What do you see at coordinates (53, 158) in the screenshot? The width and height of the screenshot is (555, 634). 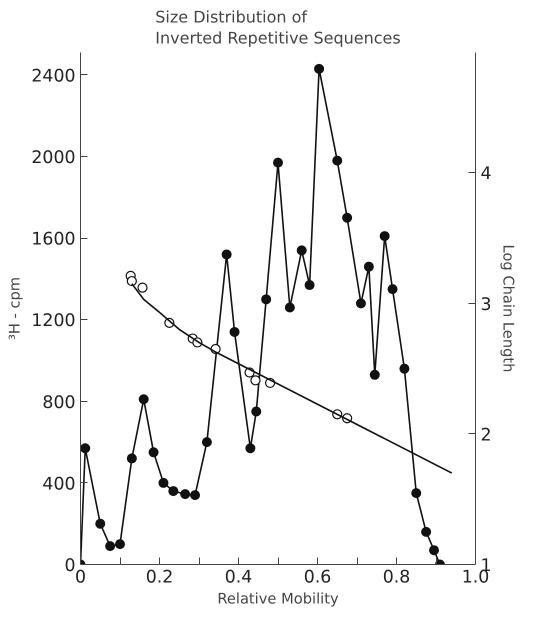 I see `y-tick-label: 2000` at bounding box center [53, 158].